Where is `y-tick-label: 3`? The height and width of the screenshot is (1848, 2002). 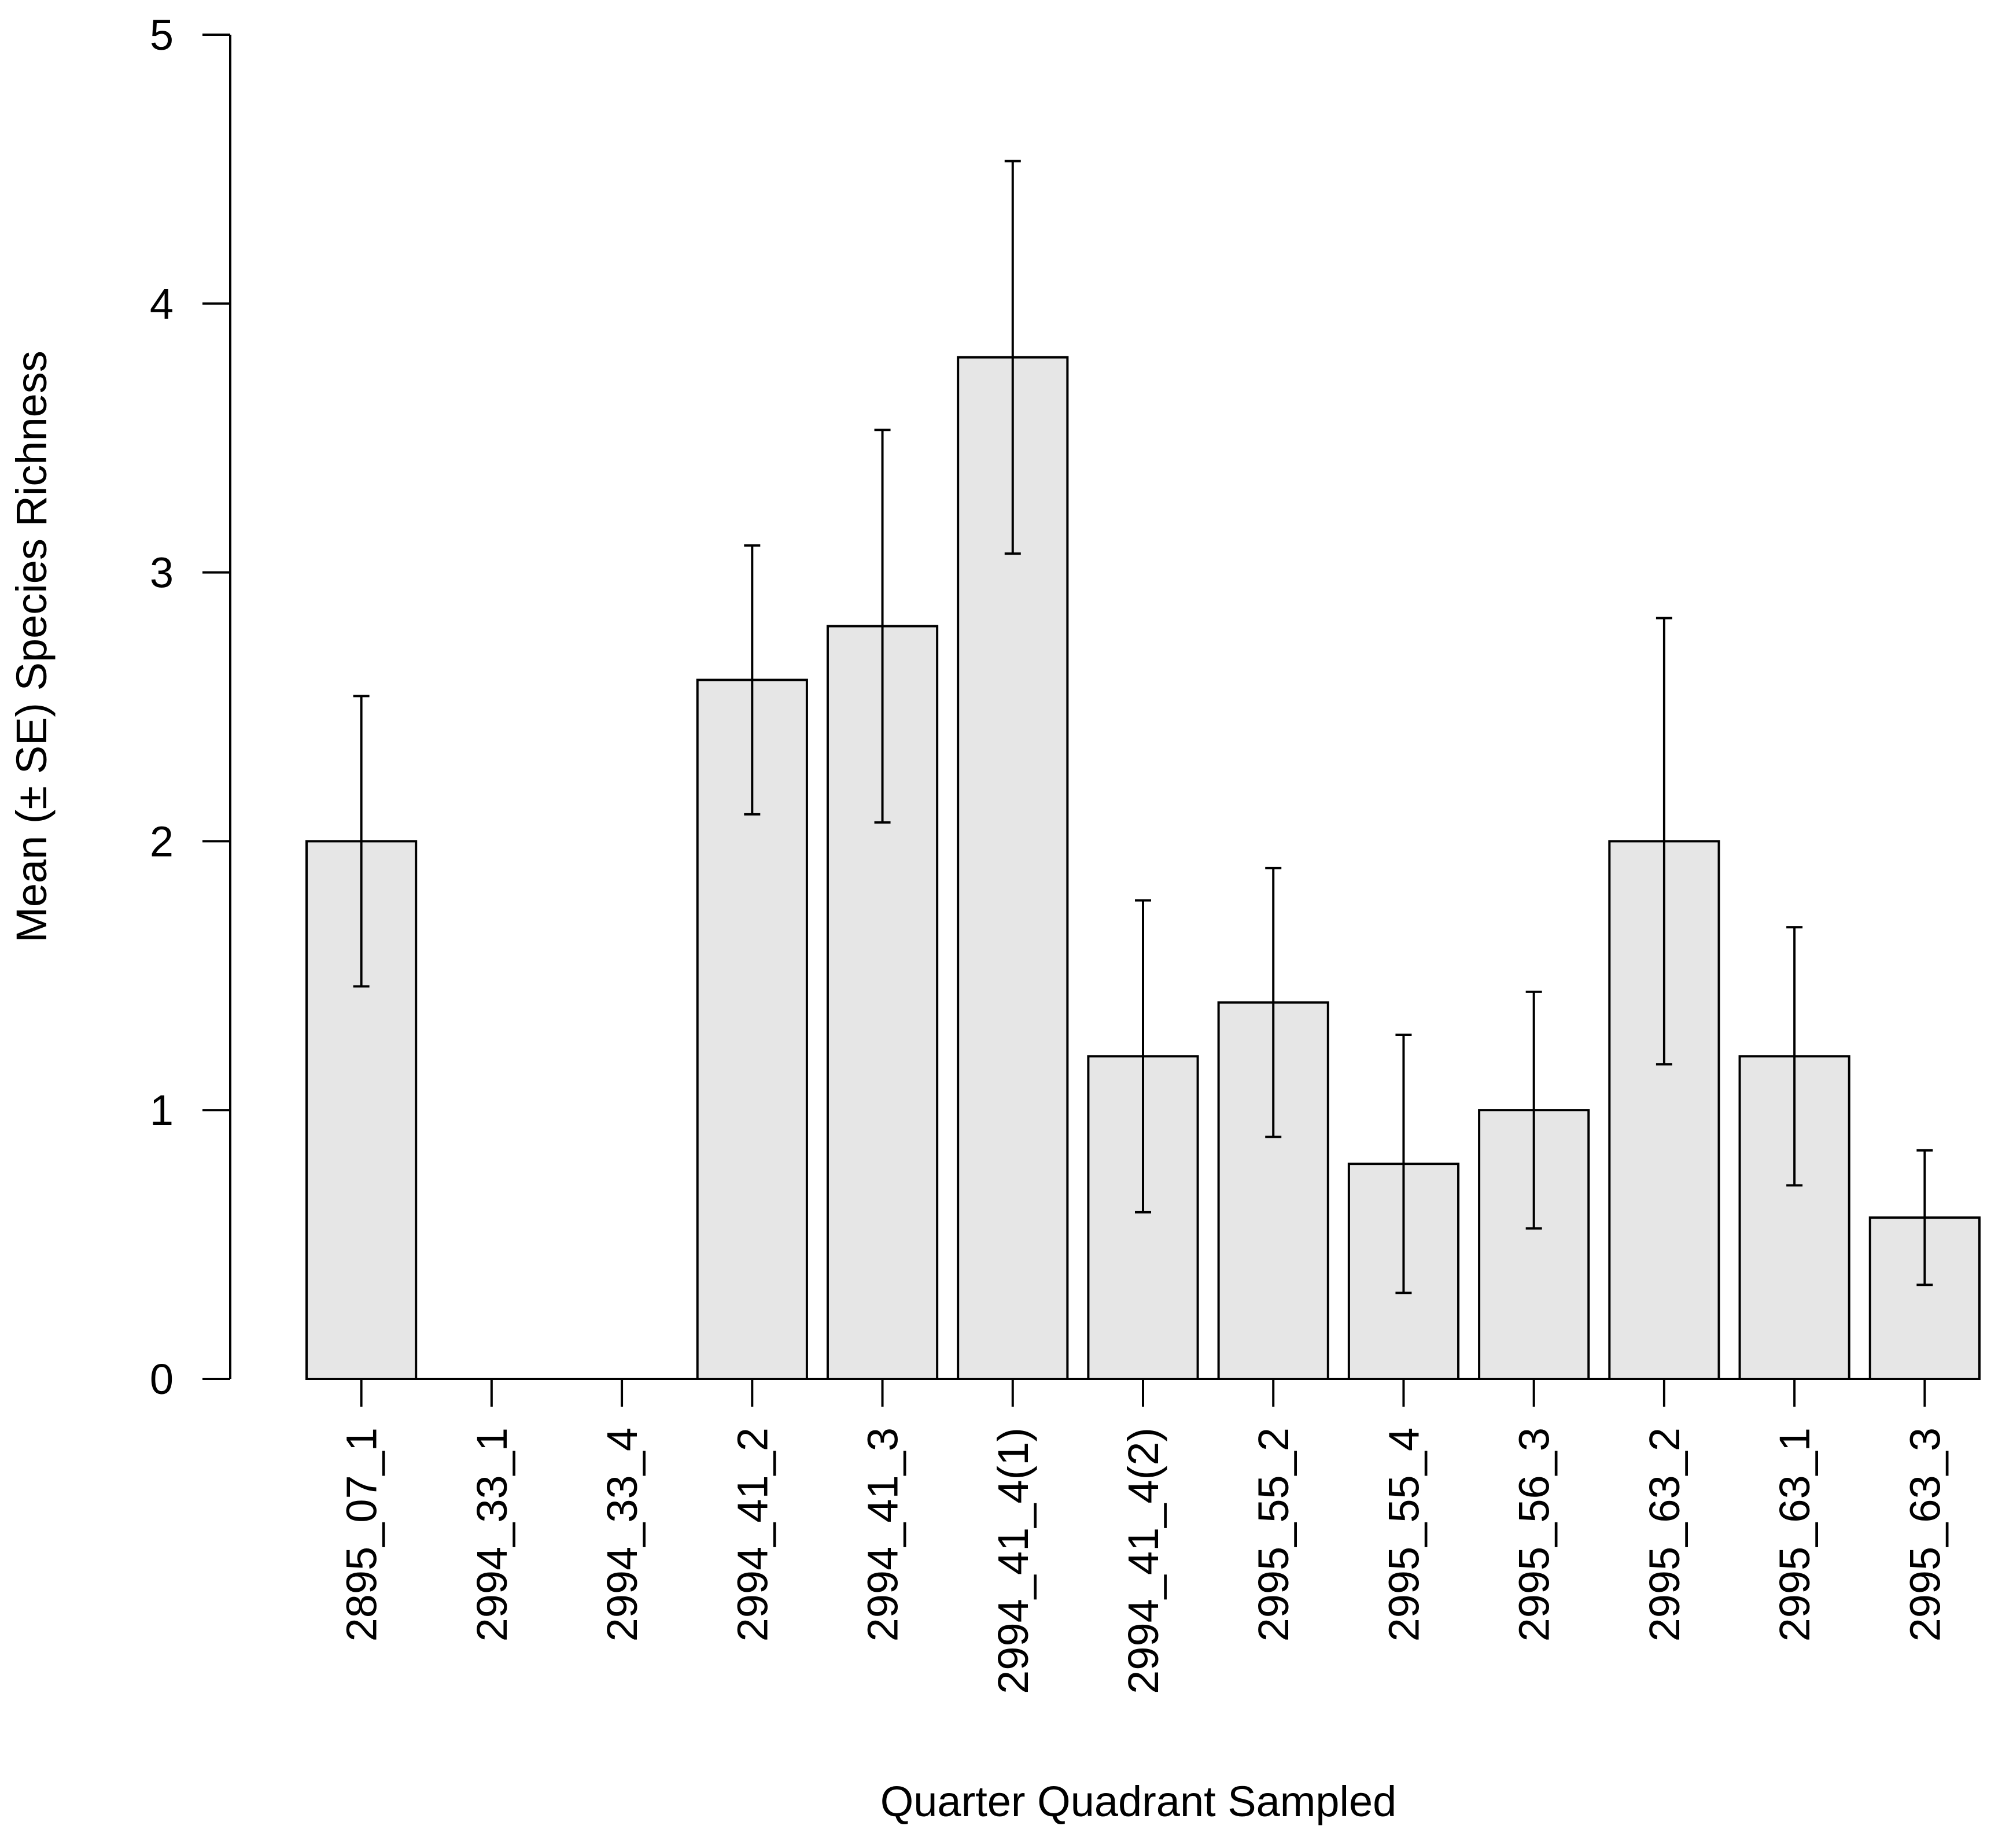 y-tick-label: 3 is located at coordinates (162, 573).